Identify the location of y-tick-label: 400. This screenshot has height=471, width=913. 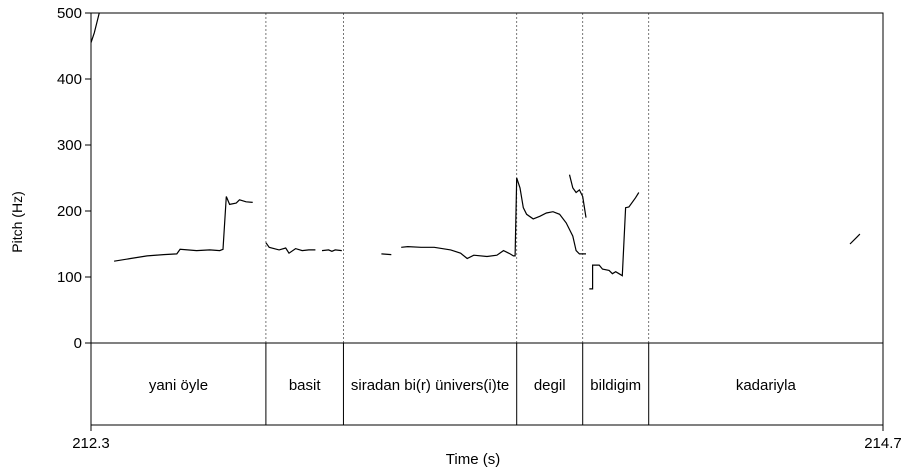
(69, 79).